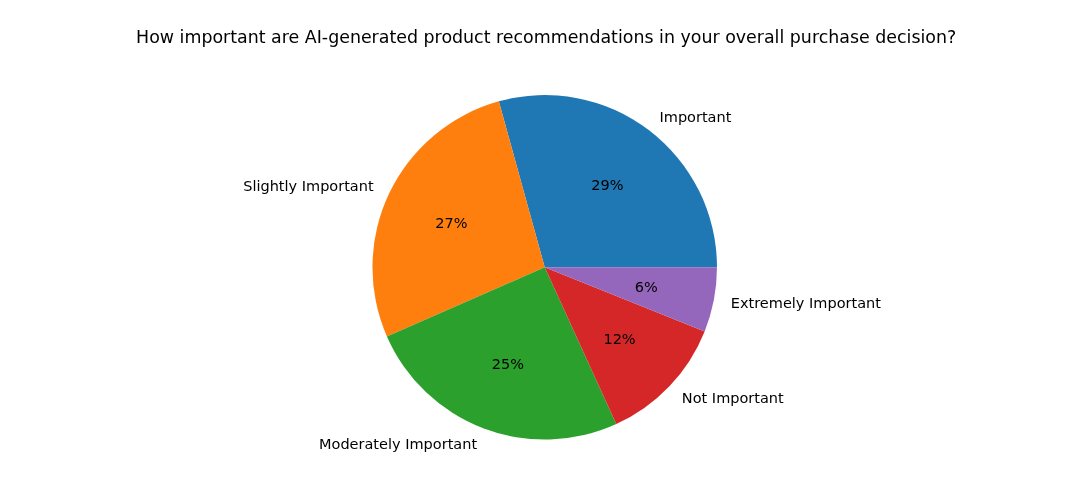  I want to click on data-label: 12%, so click(619, 338).